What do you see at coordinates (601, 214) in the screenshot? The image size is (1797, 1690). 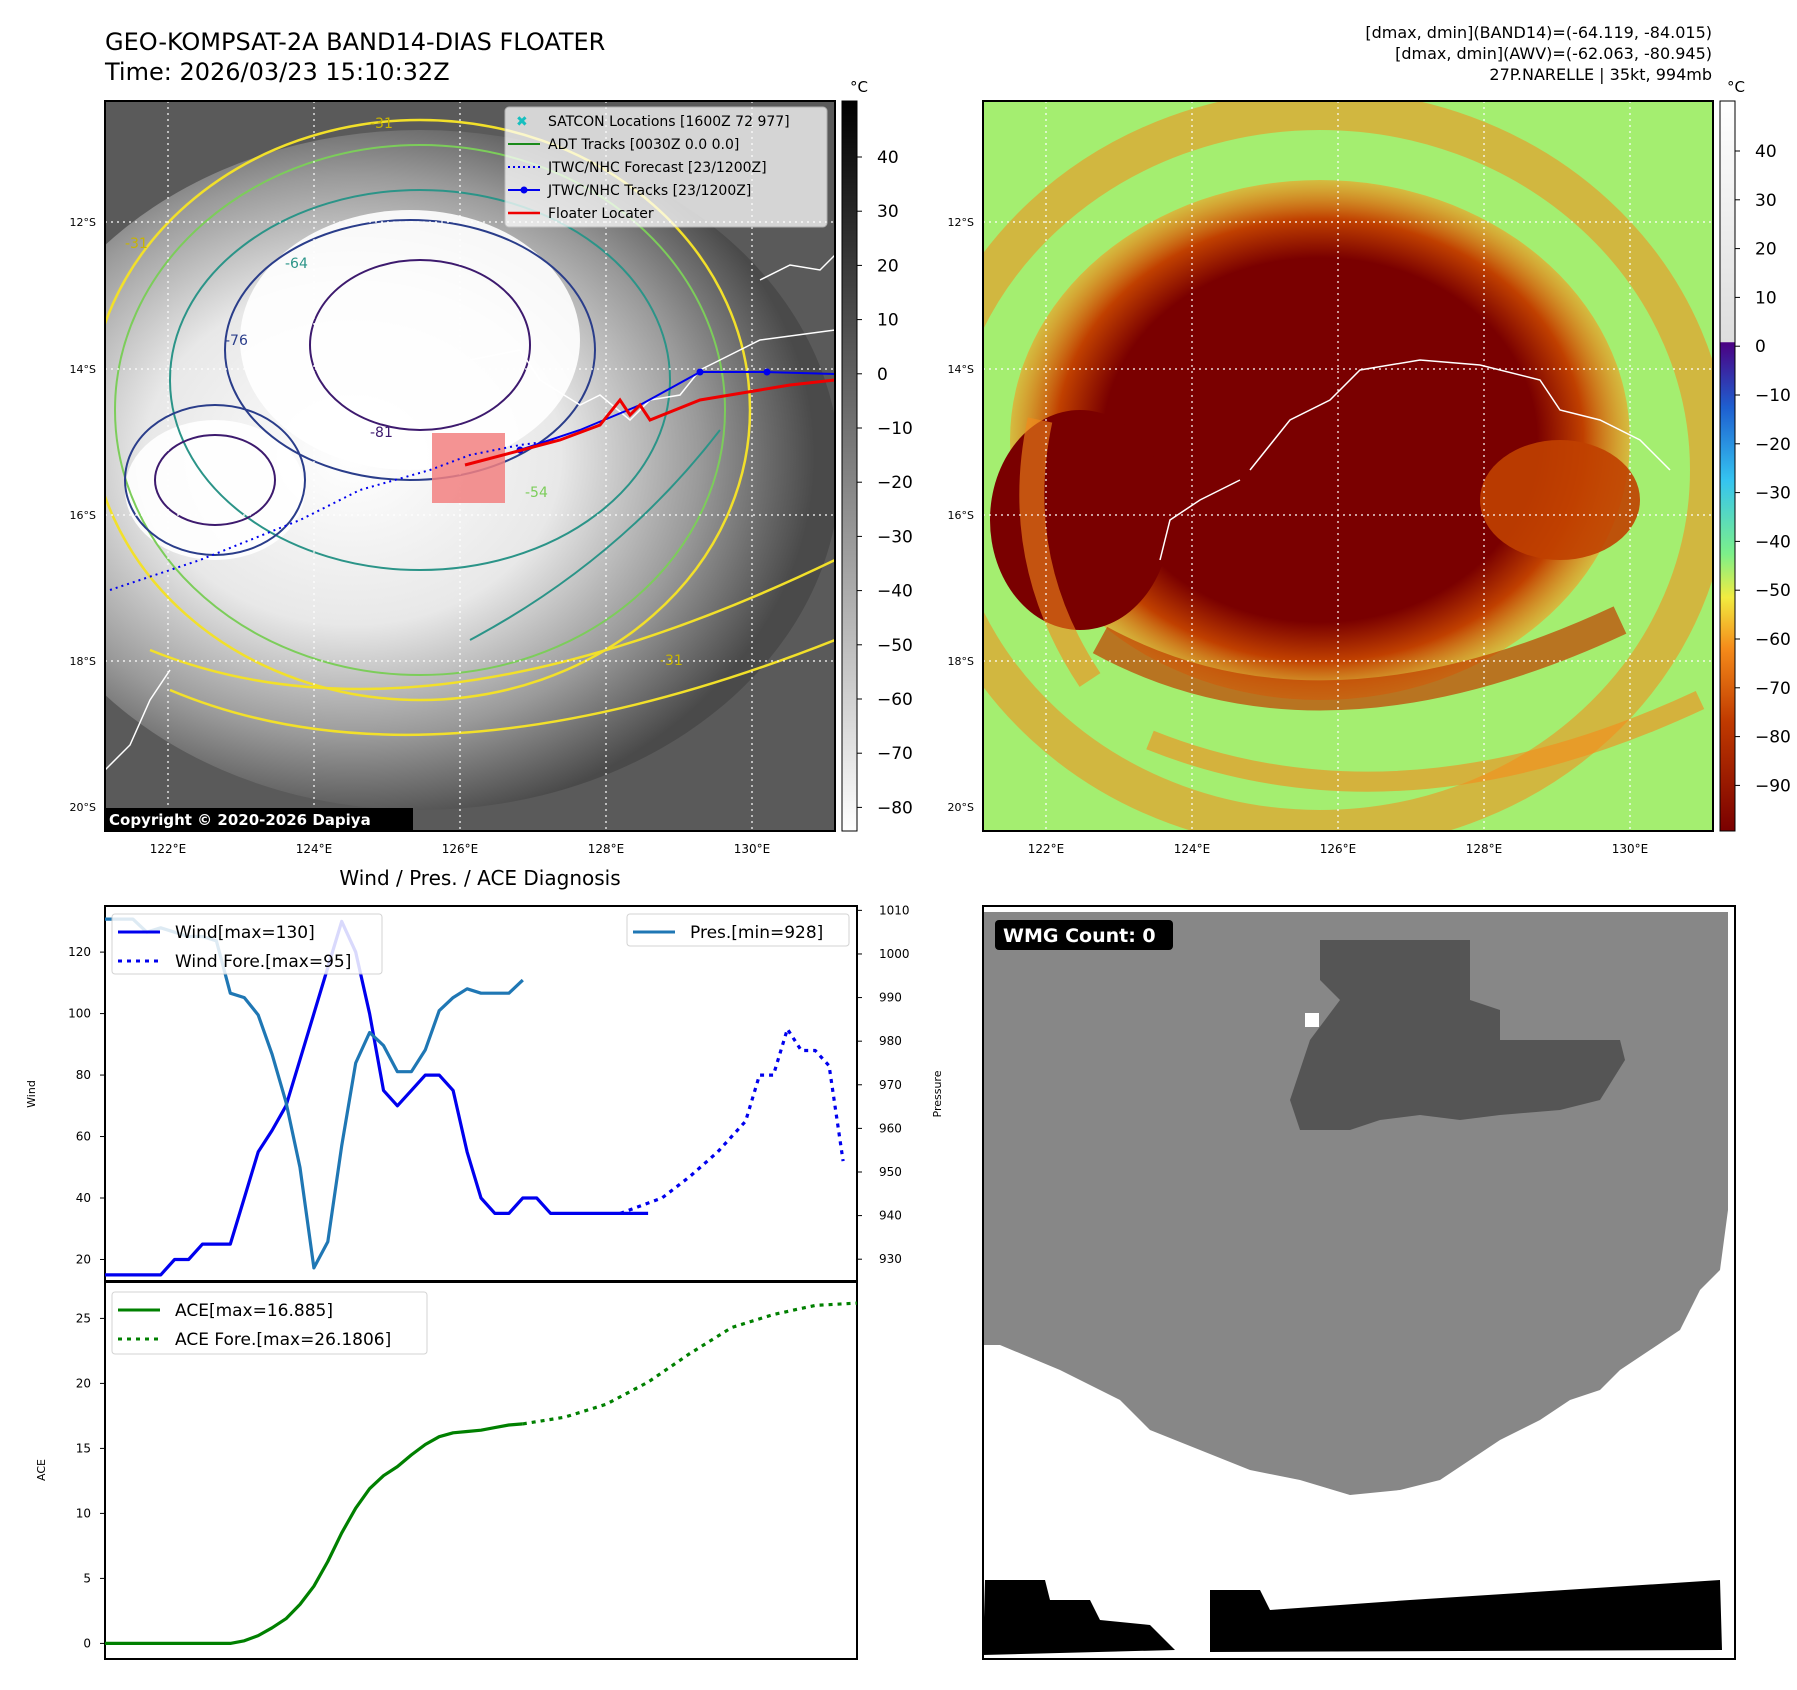 I see `legend-label: Floater Locater` at bounding box center [601, 214].